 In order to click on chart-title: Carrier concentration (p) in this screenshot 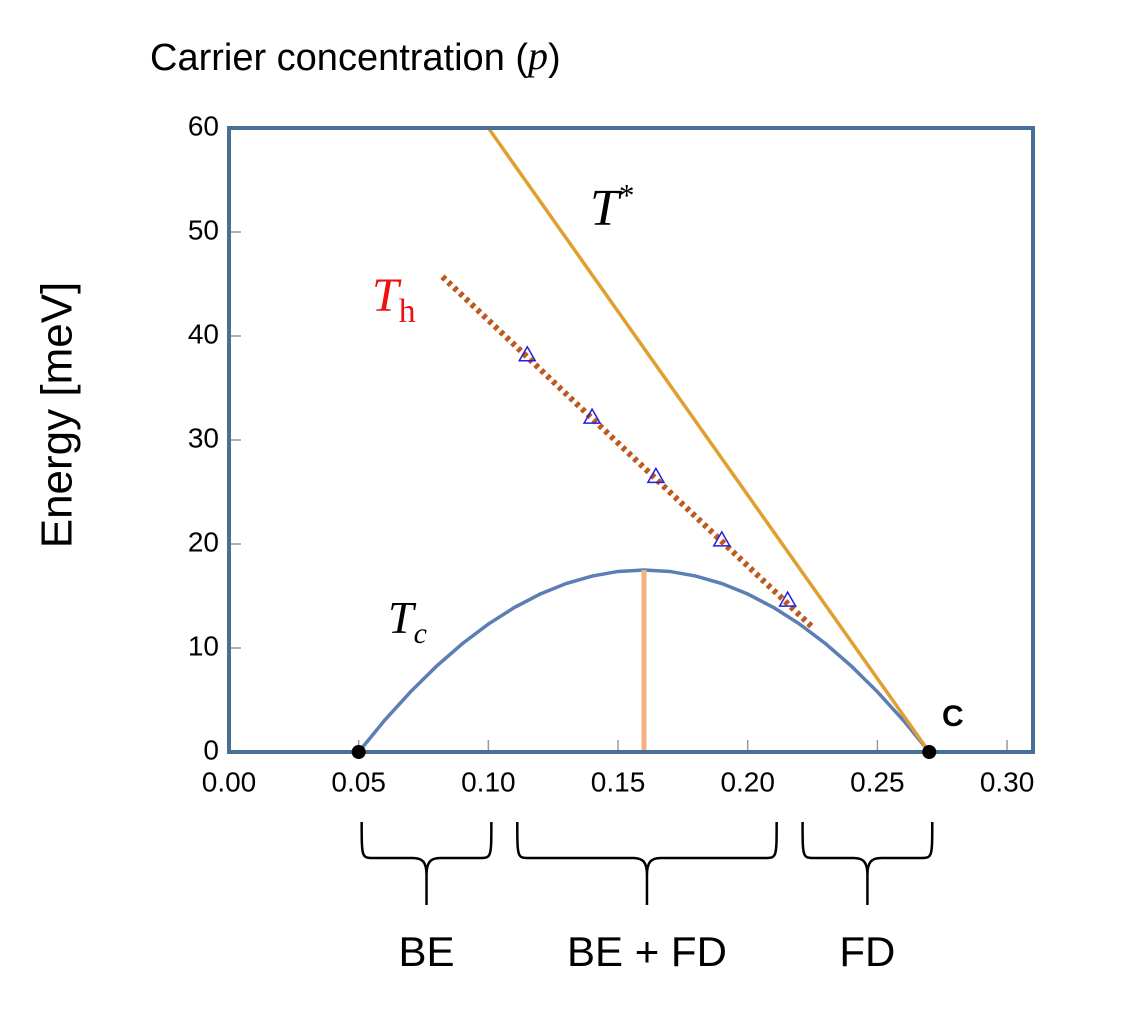, I will do `click(355, 56)`.